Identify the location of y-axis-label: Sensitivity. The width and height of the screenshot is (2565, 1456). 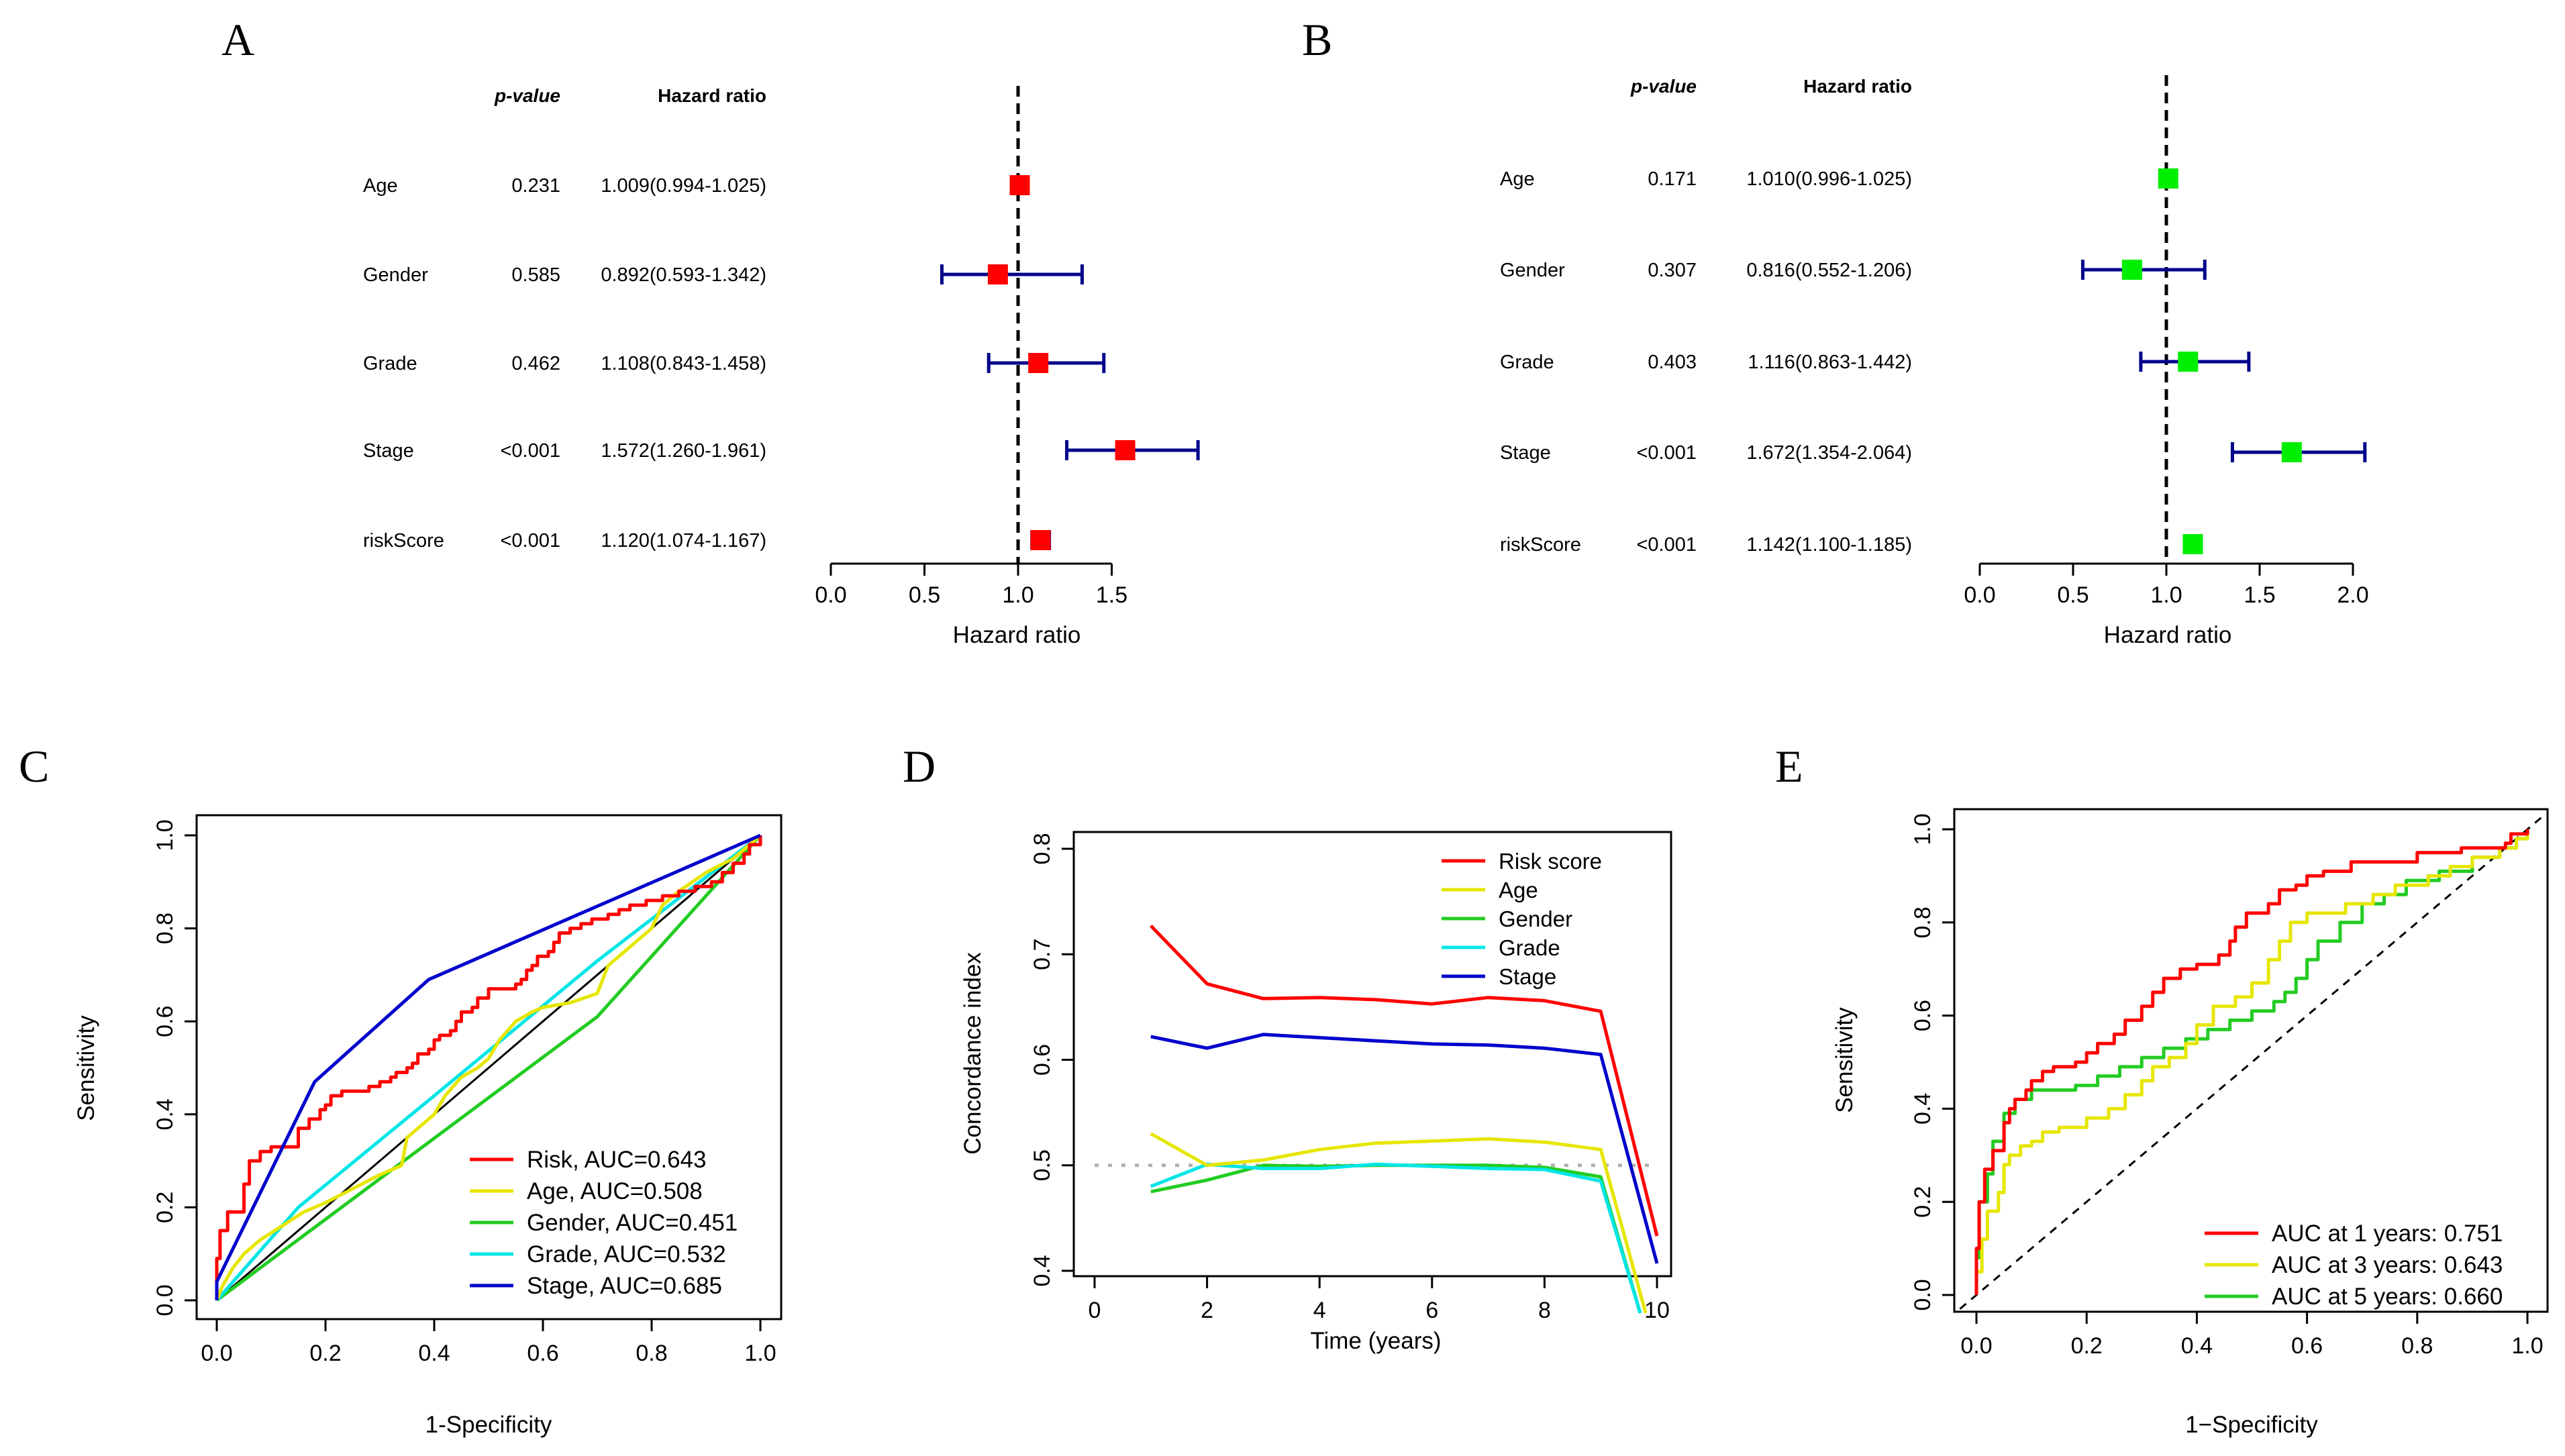
(1844, 1060).